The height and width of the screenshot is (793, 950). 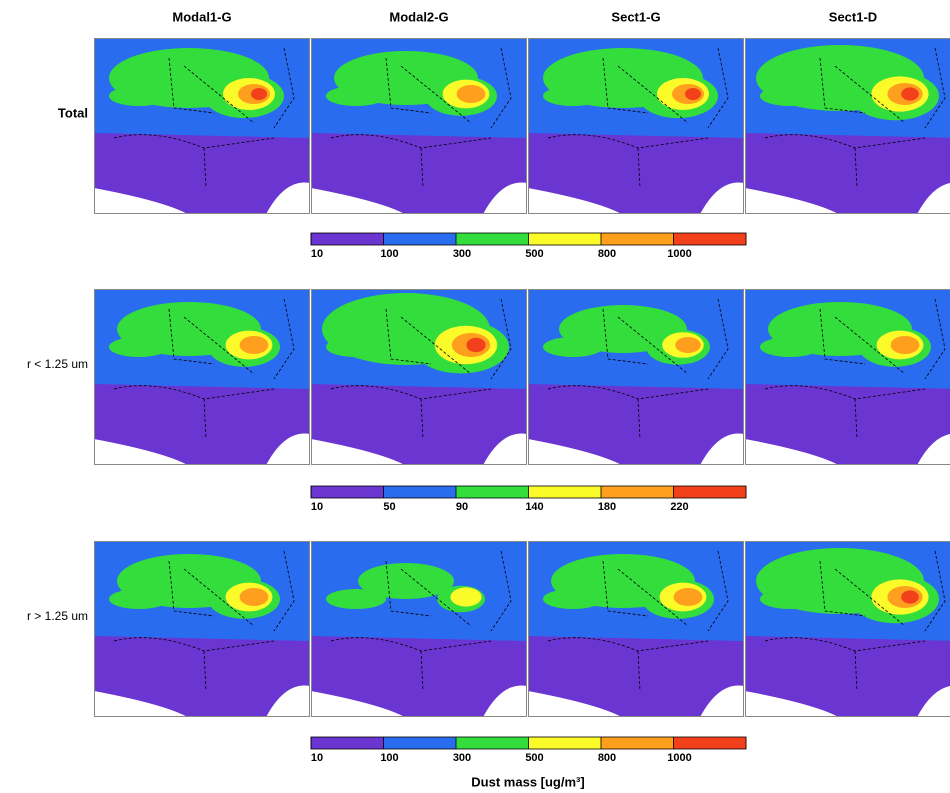 I want to click on colorbar-tick-label: 180, so click(x=607, y=507).